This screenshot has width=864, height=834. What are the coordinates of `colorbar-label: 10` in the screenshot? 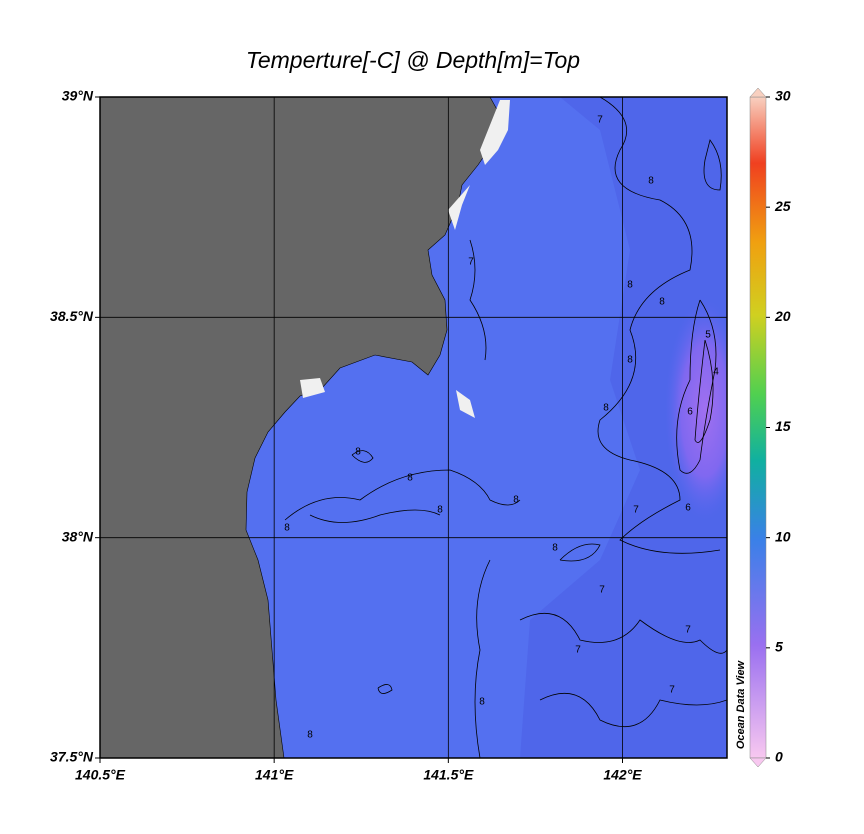 It's located at (783, 536).